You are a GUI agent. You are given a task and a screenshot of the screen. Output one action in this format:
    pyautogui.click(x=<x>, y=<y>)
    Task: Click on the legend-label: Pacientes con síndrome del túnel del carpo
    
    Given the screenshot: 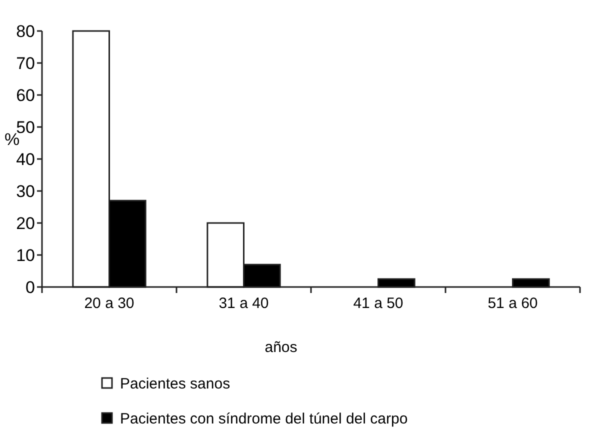 What is the action you would take?
    pyautogui.click(x=264, y=419)
    